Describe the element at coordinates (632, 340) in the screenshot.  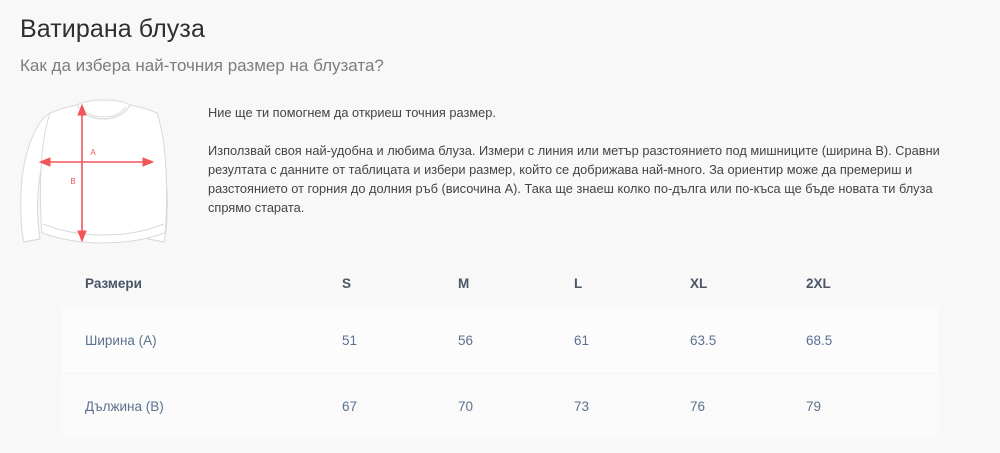
I see `cell-width-l: 61` at that location.